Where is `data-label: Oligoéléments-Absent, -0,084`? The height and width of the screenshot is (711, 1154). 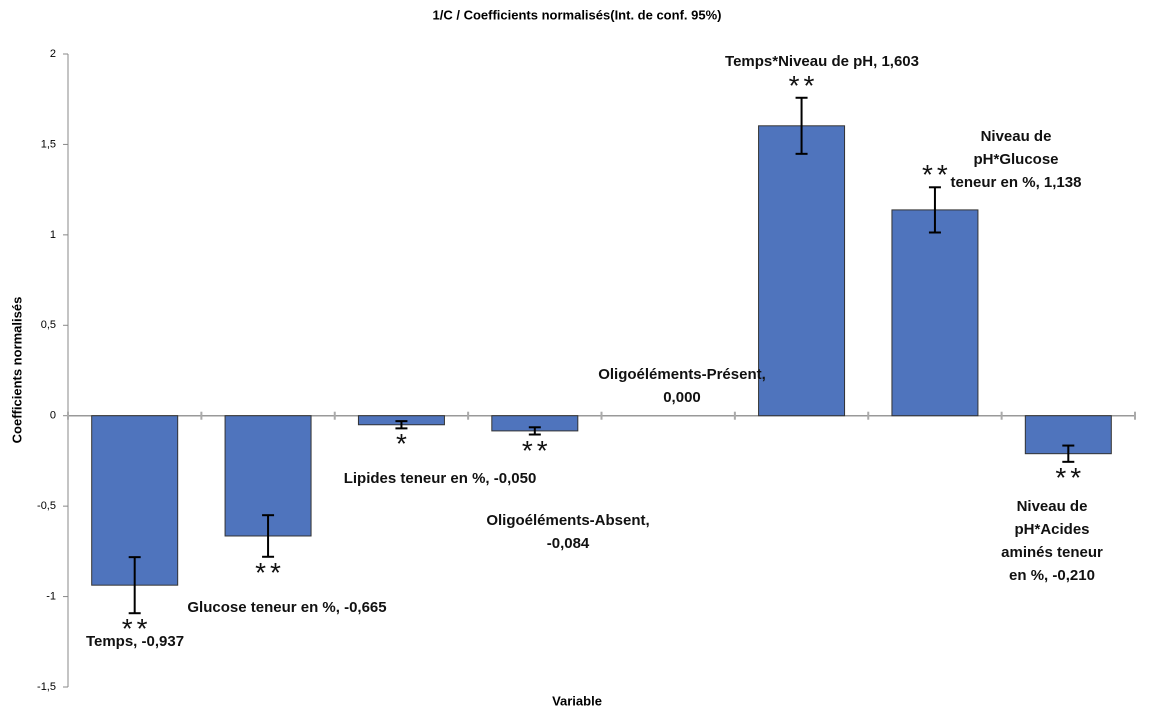
data-label: Oligoéléments-Absent, -0,084 is located at coordinates (568, 532).